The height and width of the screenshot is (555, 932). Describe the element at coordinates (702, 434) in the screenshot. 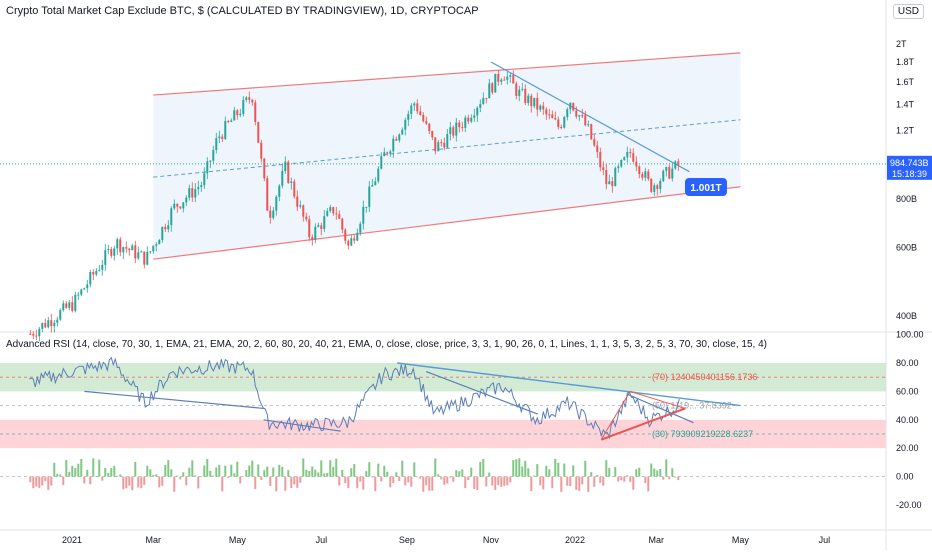

I see `band-label-lower: (30) 793909219228.6237` at that location.